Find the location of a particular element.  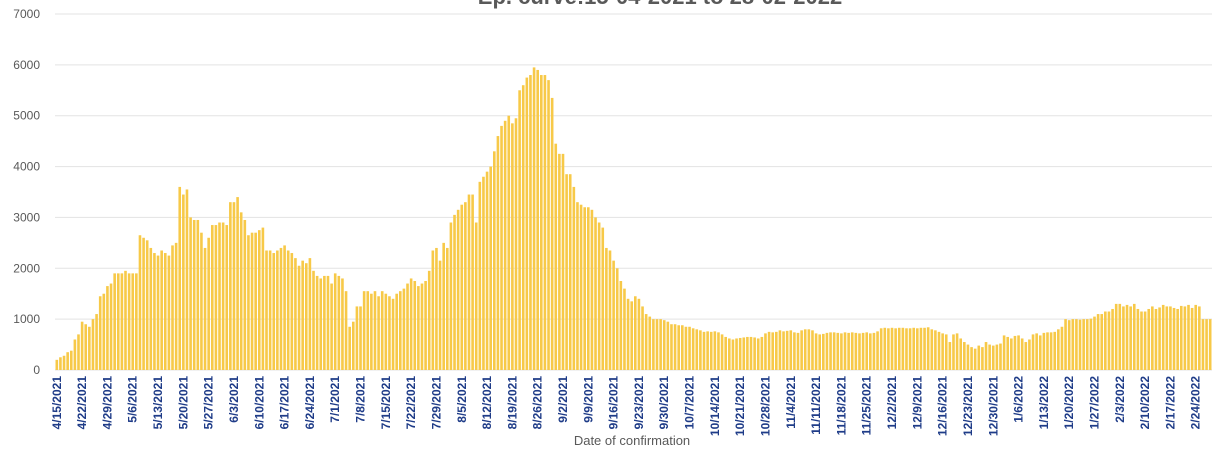

x-tick-label: 9/23/2021 is located at coordinates (639, 403).